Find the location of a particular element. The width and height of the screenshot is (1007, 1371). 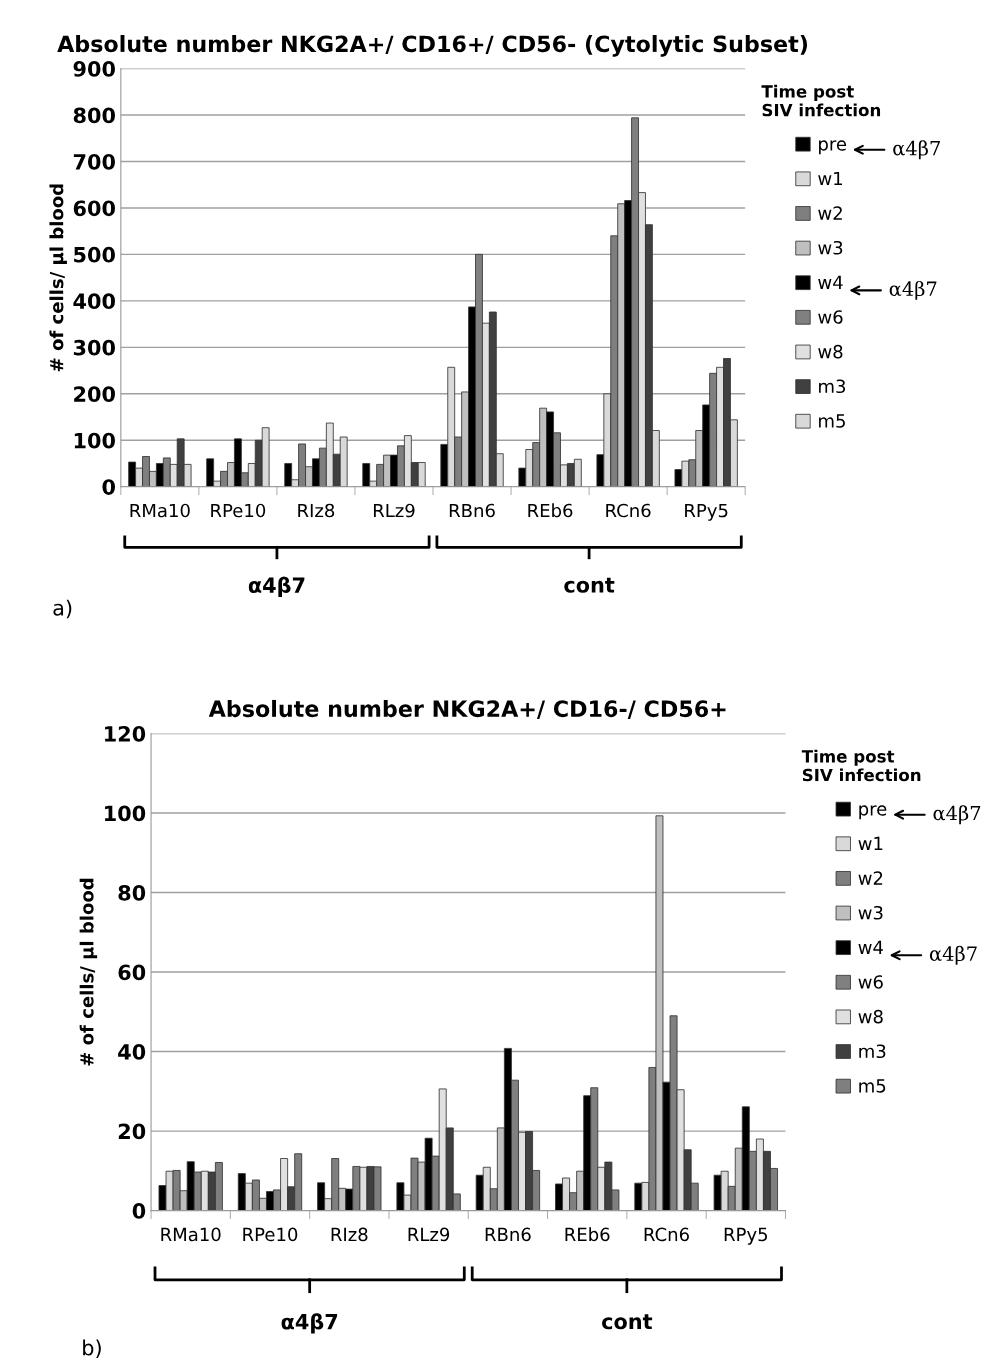

y-tick-label: 20 is located at coordinates (132, 1131).